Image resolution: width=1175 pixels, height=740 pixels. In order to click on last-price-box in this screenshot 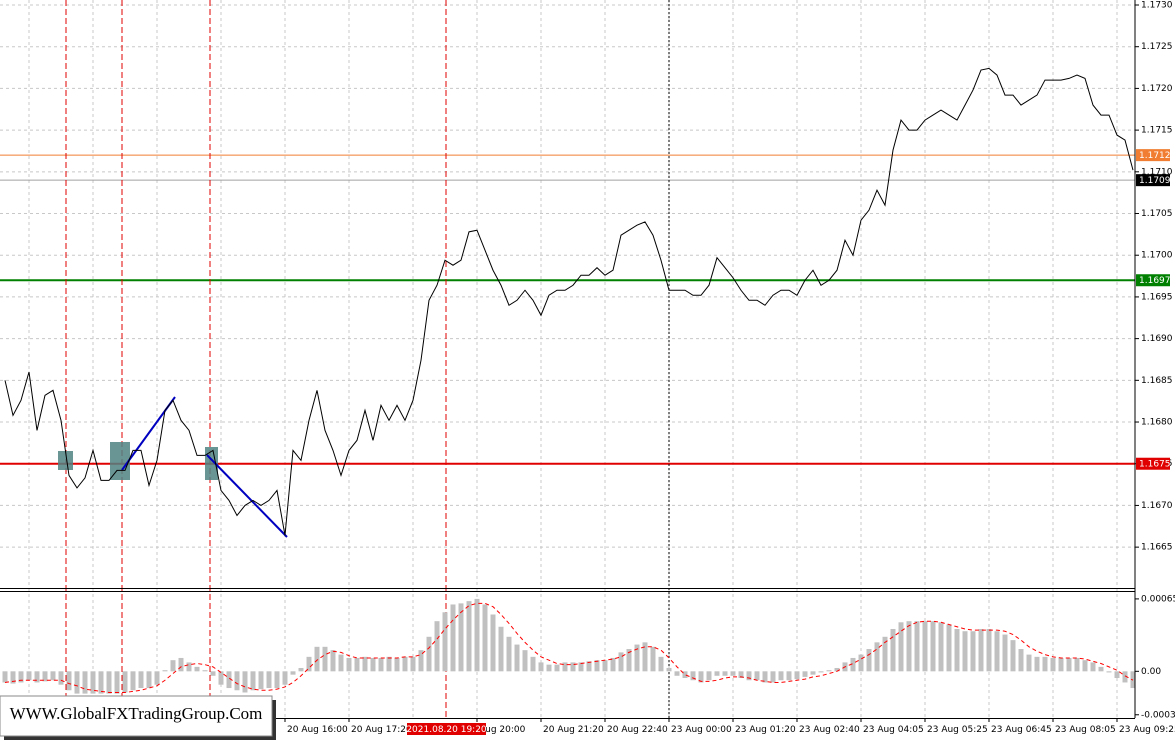, I will do `click(1153, 180)`.